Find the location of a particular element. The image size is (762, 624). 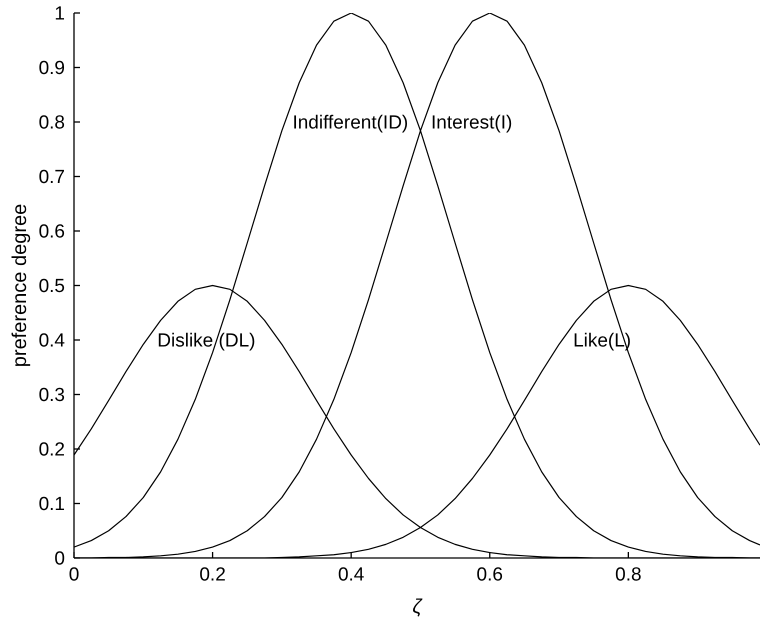

y-tick-label: 0.7 is located at coordinates (51, 177).